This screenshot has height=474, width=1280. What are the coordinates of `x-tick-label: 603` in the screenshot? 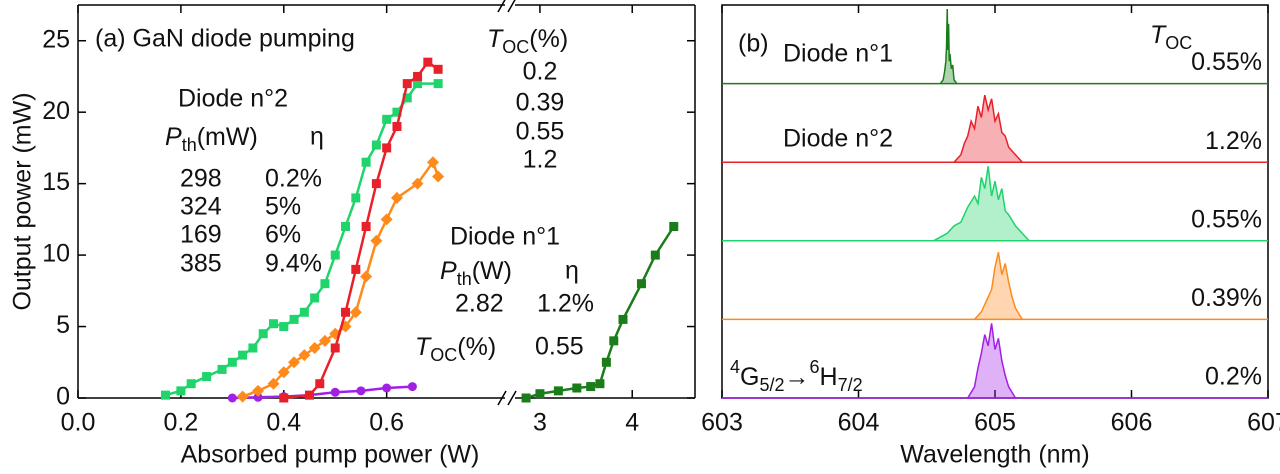 It's located at (722, 423).